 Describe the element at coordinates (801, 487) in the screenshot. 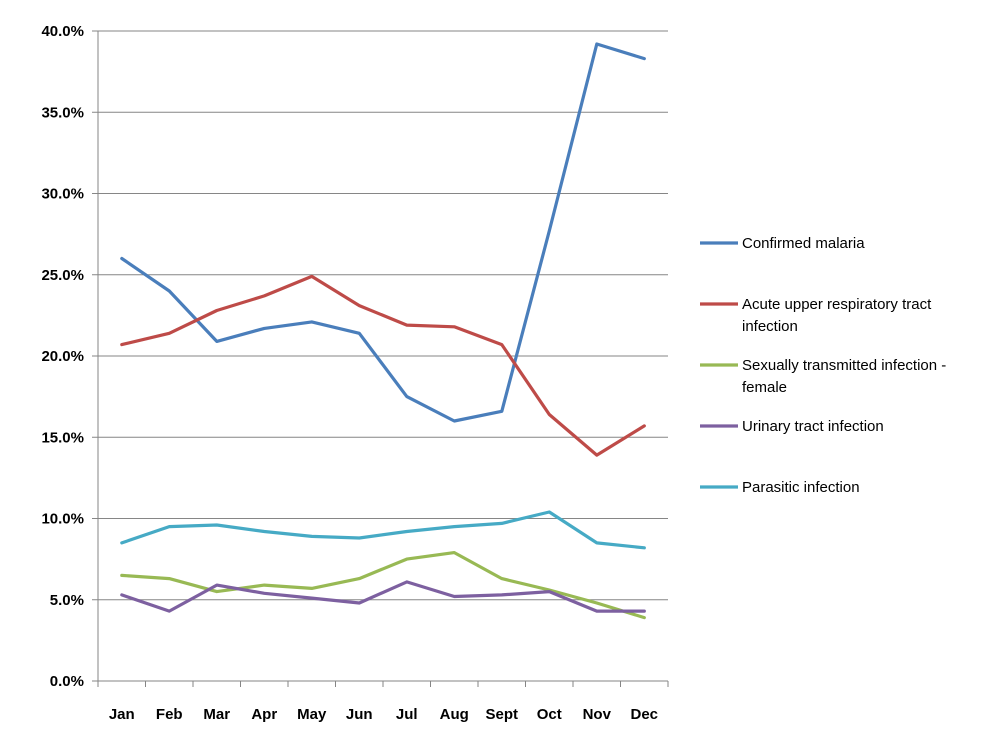

I see `legend-label: Parasitic infection` at that location.